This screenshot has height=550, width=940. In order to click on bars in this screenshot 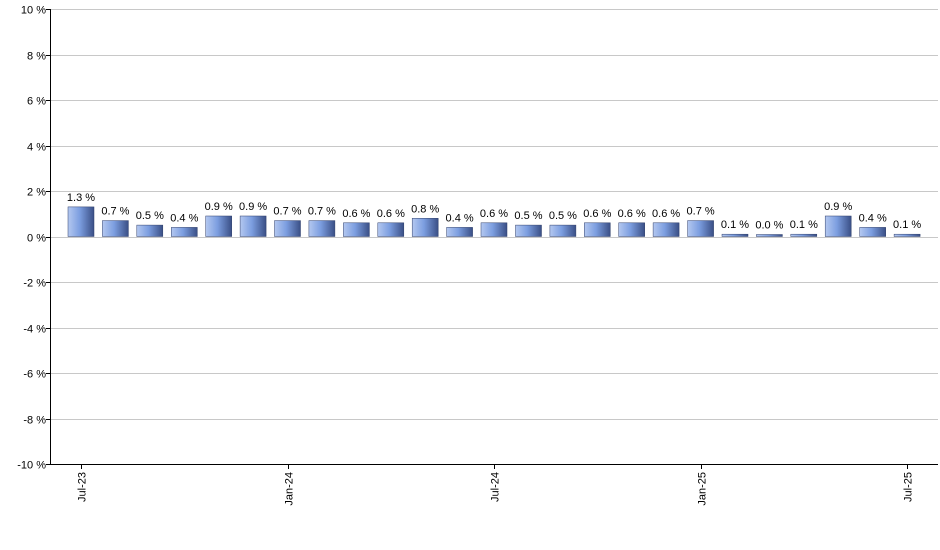, I will do `click(494, 221)`.